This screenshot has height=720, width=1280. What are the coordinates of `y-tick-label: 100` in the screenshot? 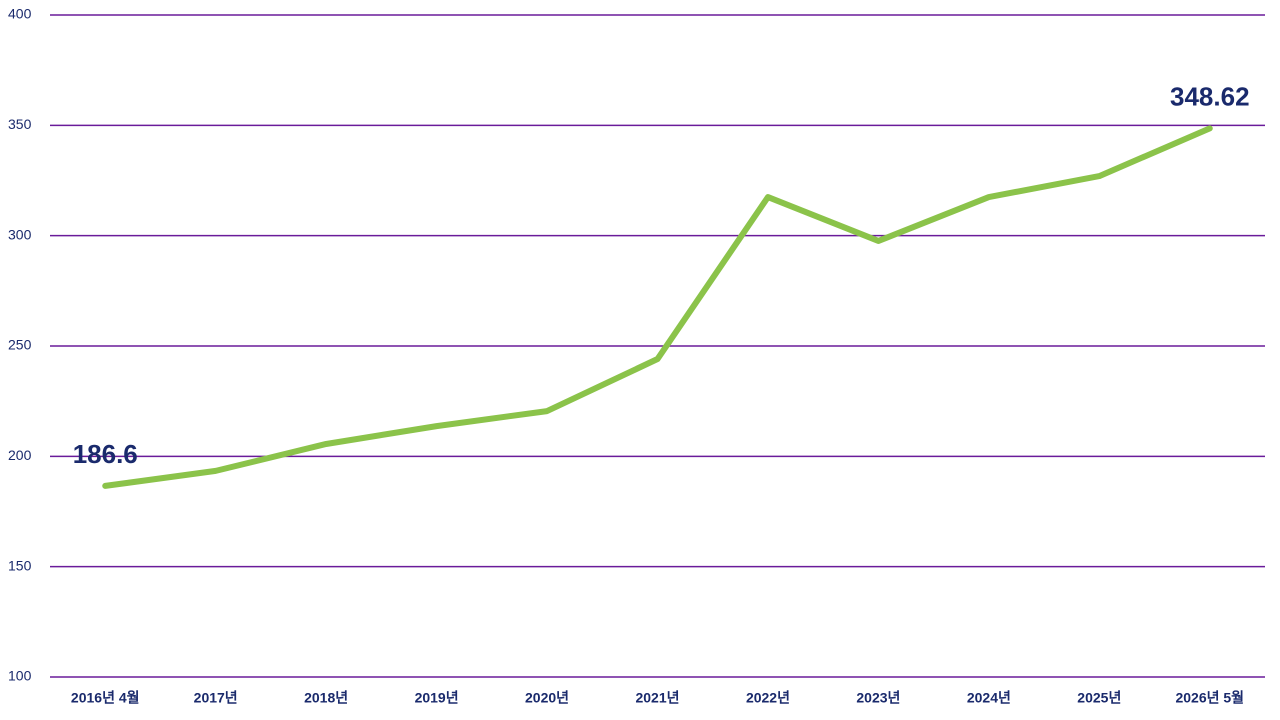 It's located at (20, 676).